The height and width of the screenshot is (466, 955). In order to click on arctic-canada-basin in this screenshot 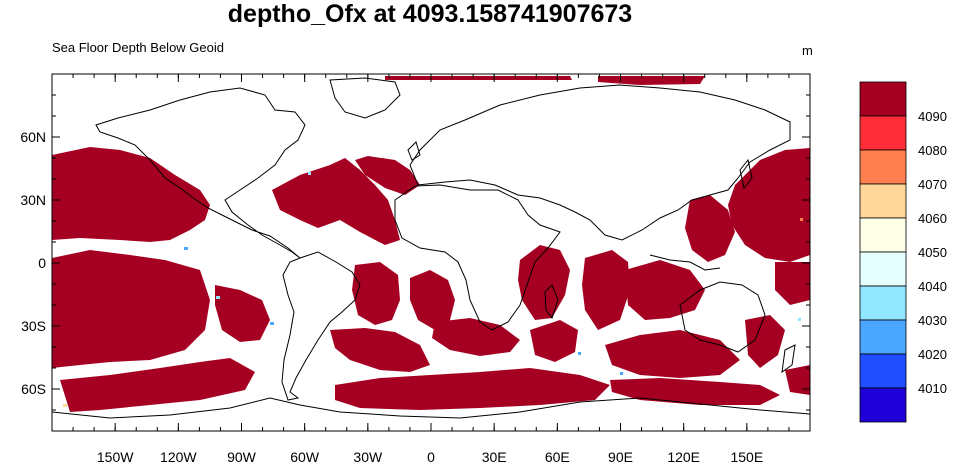, I will do `click(478, 78)`.